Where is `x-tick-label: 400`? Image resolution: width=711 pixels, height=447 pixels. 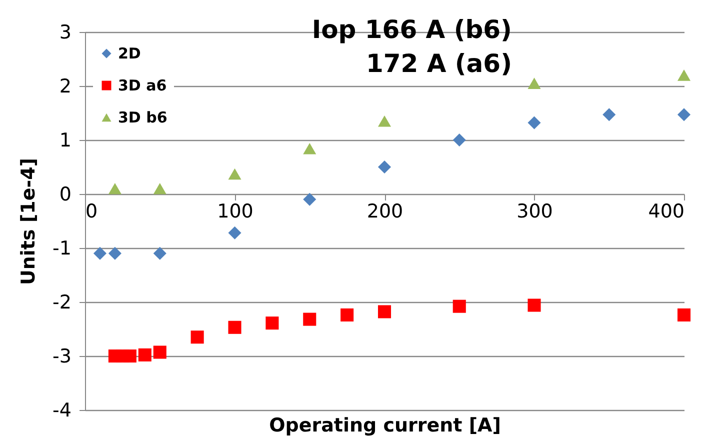 x-tick-label: 400 is located at coordinates (666, 211).